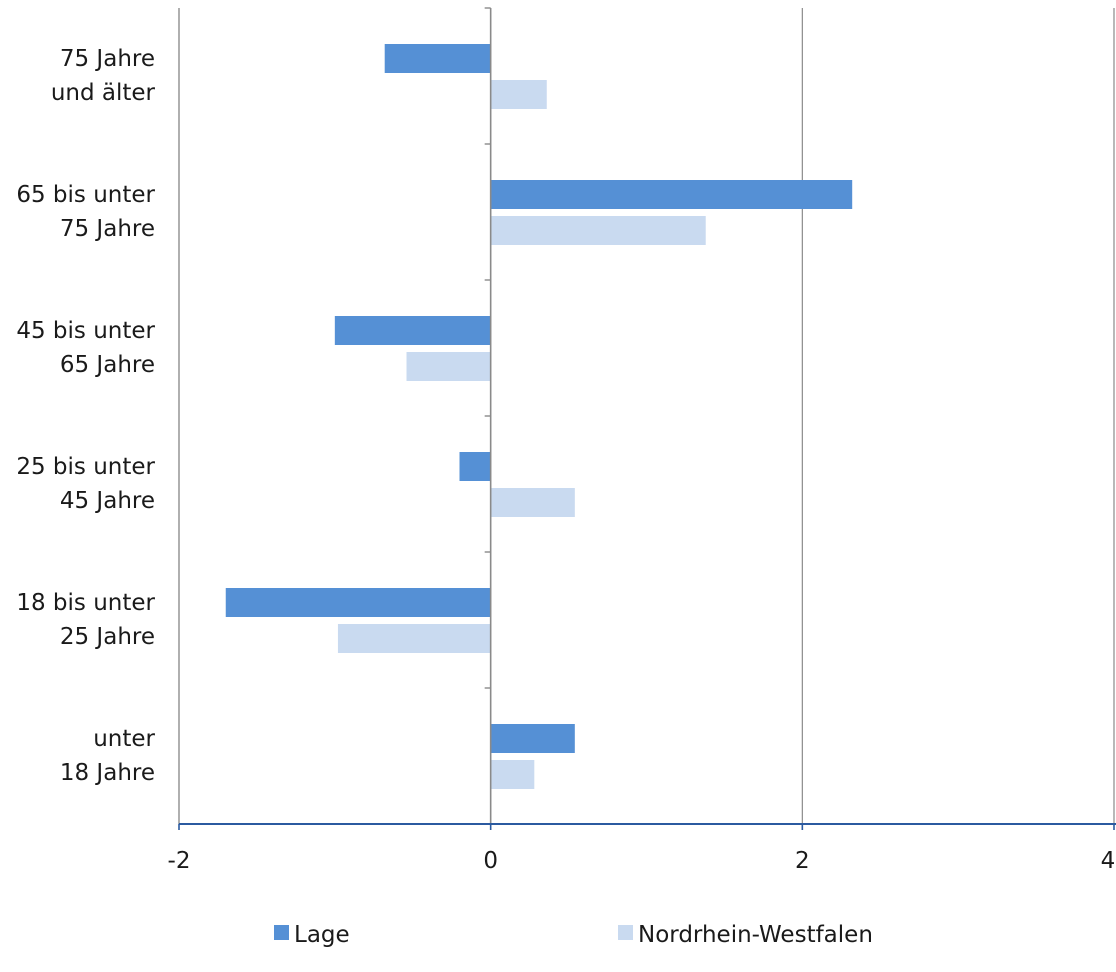 This screenshot has height=972, width=1116. What do you see at coordinates (642, 861) in the screenshot?
I see `x-tick-labels: -2 0 2 4` at bounding box center [642, 861].